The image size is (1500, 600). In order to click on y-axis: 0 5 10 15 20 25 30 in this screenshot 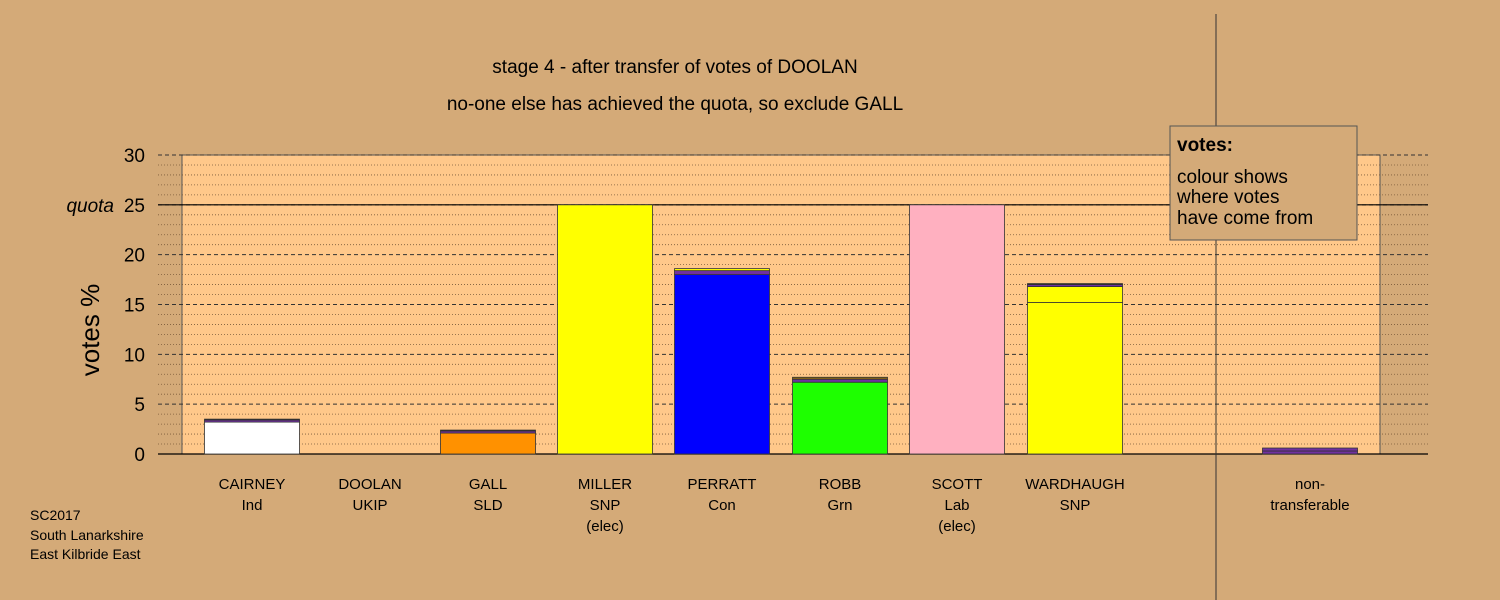, I will do `click(134, 306)`.